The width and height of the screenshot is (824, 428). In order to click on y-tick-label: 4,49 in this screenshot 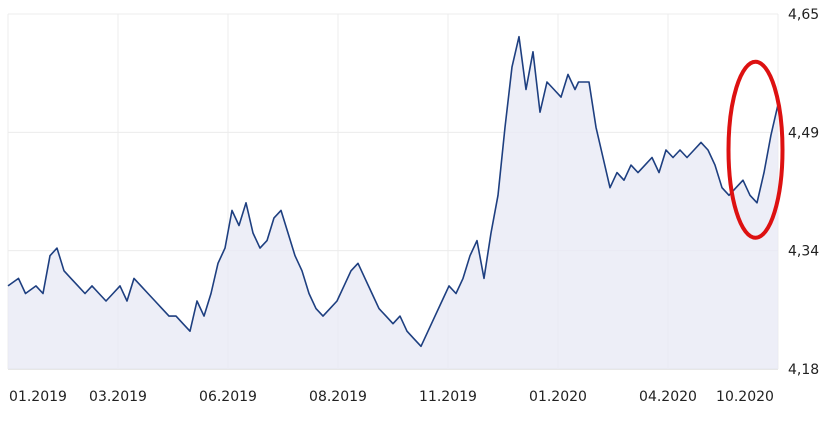, I will do `click(803, 133)`.